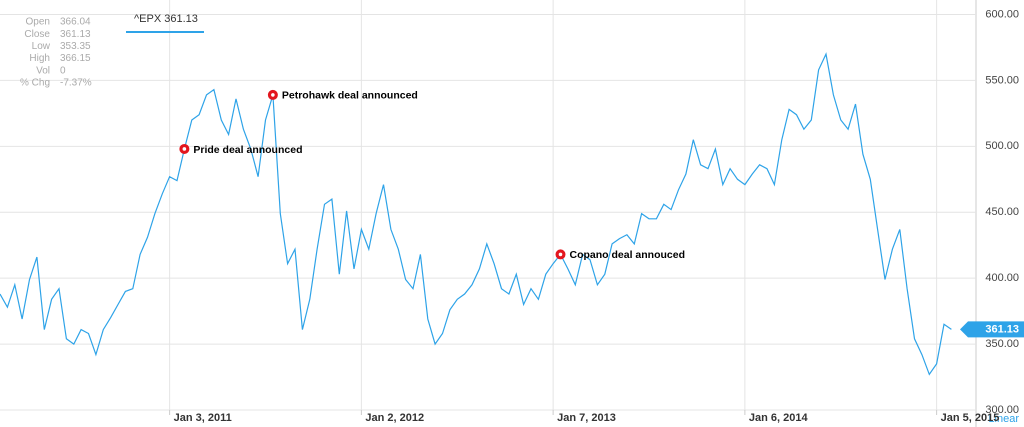 This screenshot has width=1024, height=427. Describe the element at coordinates (970, 418) in the screenshot. I see `x-tick-label: Jan 5, 2015` at that location.